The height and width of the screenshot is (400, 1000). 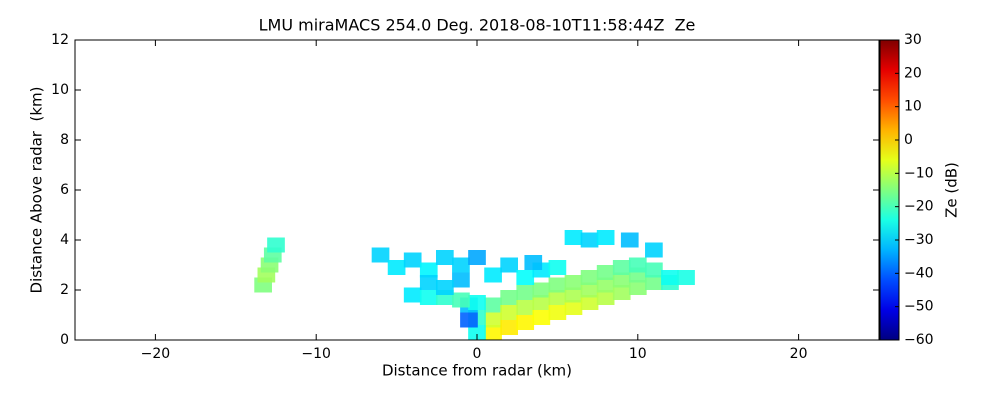 I want to click on colorbar-tick-label: −50, so click(x=919, y=307).